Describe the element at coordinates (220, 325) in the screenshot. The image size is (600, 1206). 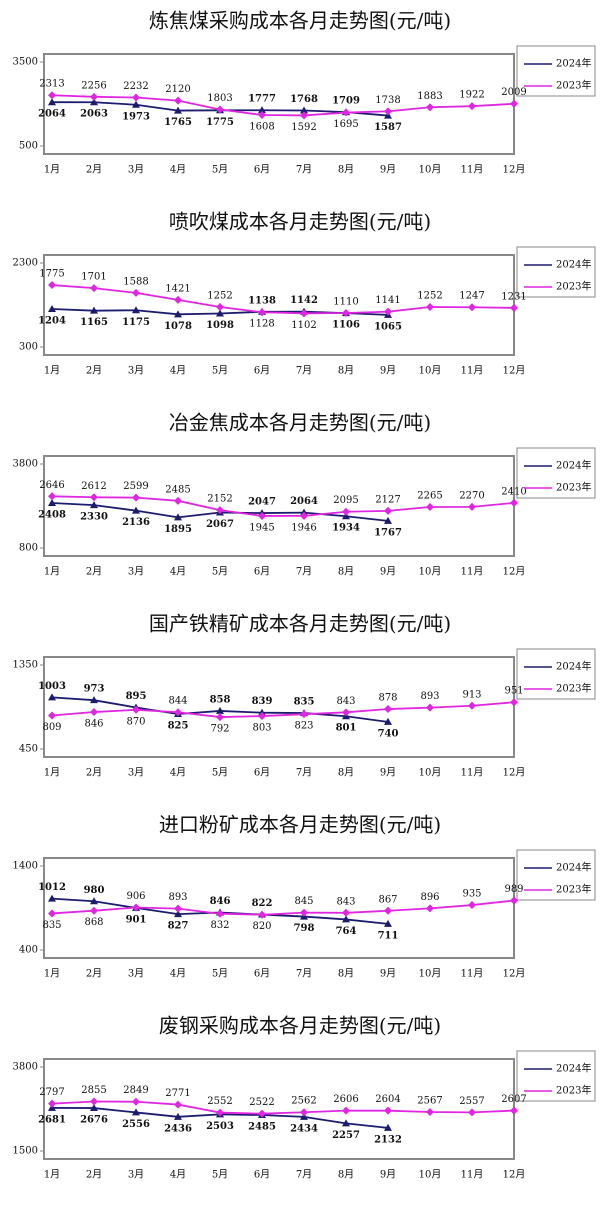
I see `data-label: 1098` at that location.